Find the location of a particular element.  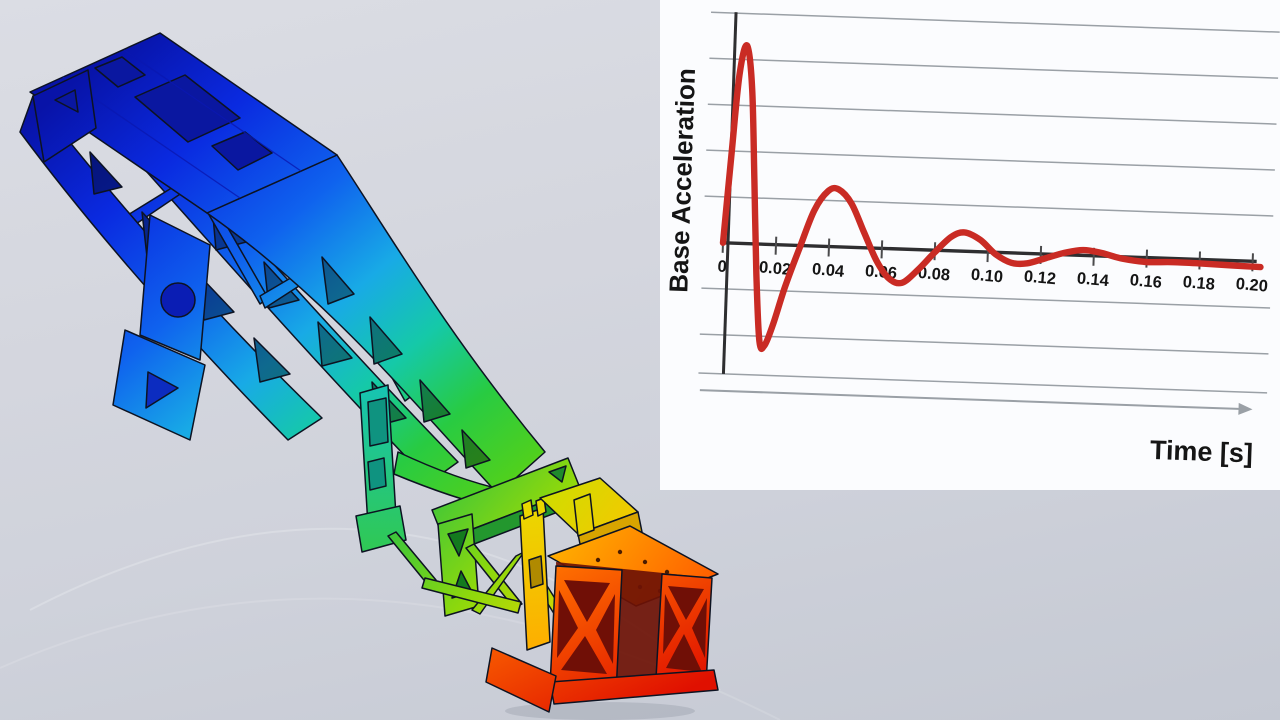

y-axis-title: Base Acceleration is located at coordinates (682, 180).